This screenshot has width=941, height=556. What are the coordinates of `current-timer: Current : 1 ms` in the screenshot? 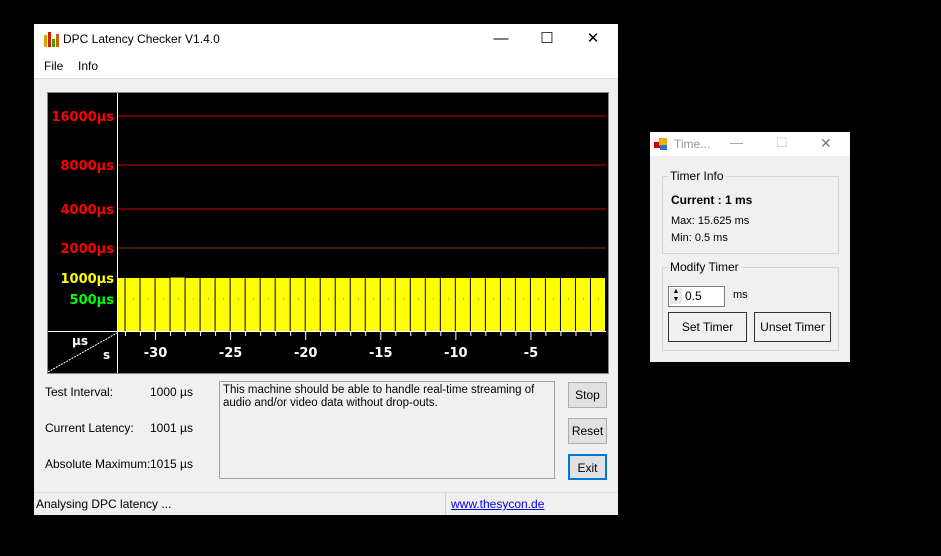 It's located at (712, 200).